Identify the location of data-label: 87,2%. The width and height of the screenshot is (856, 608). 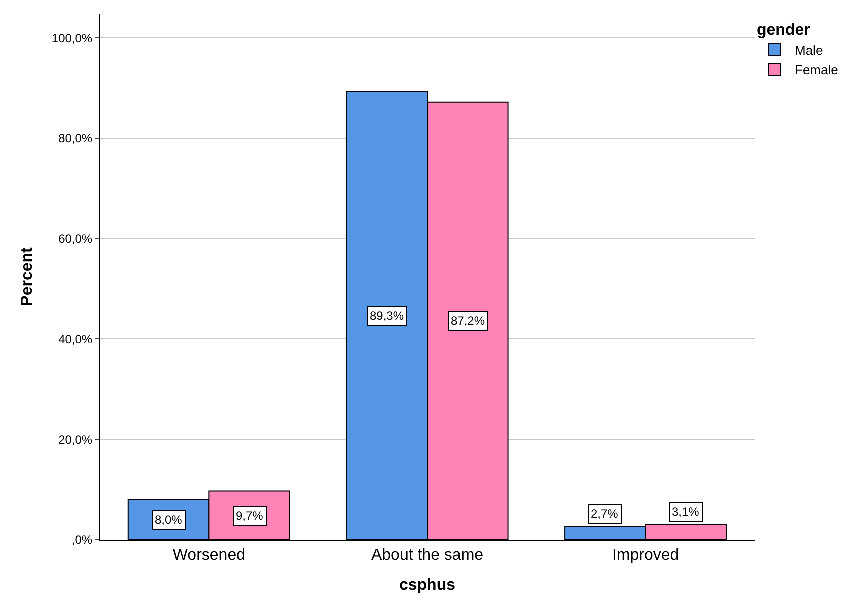
(468, 321).